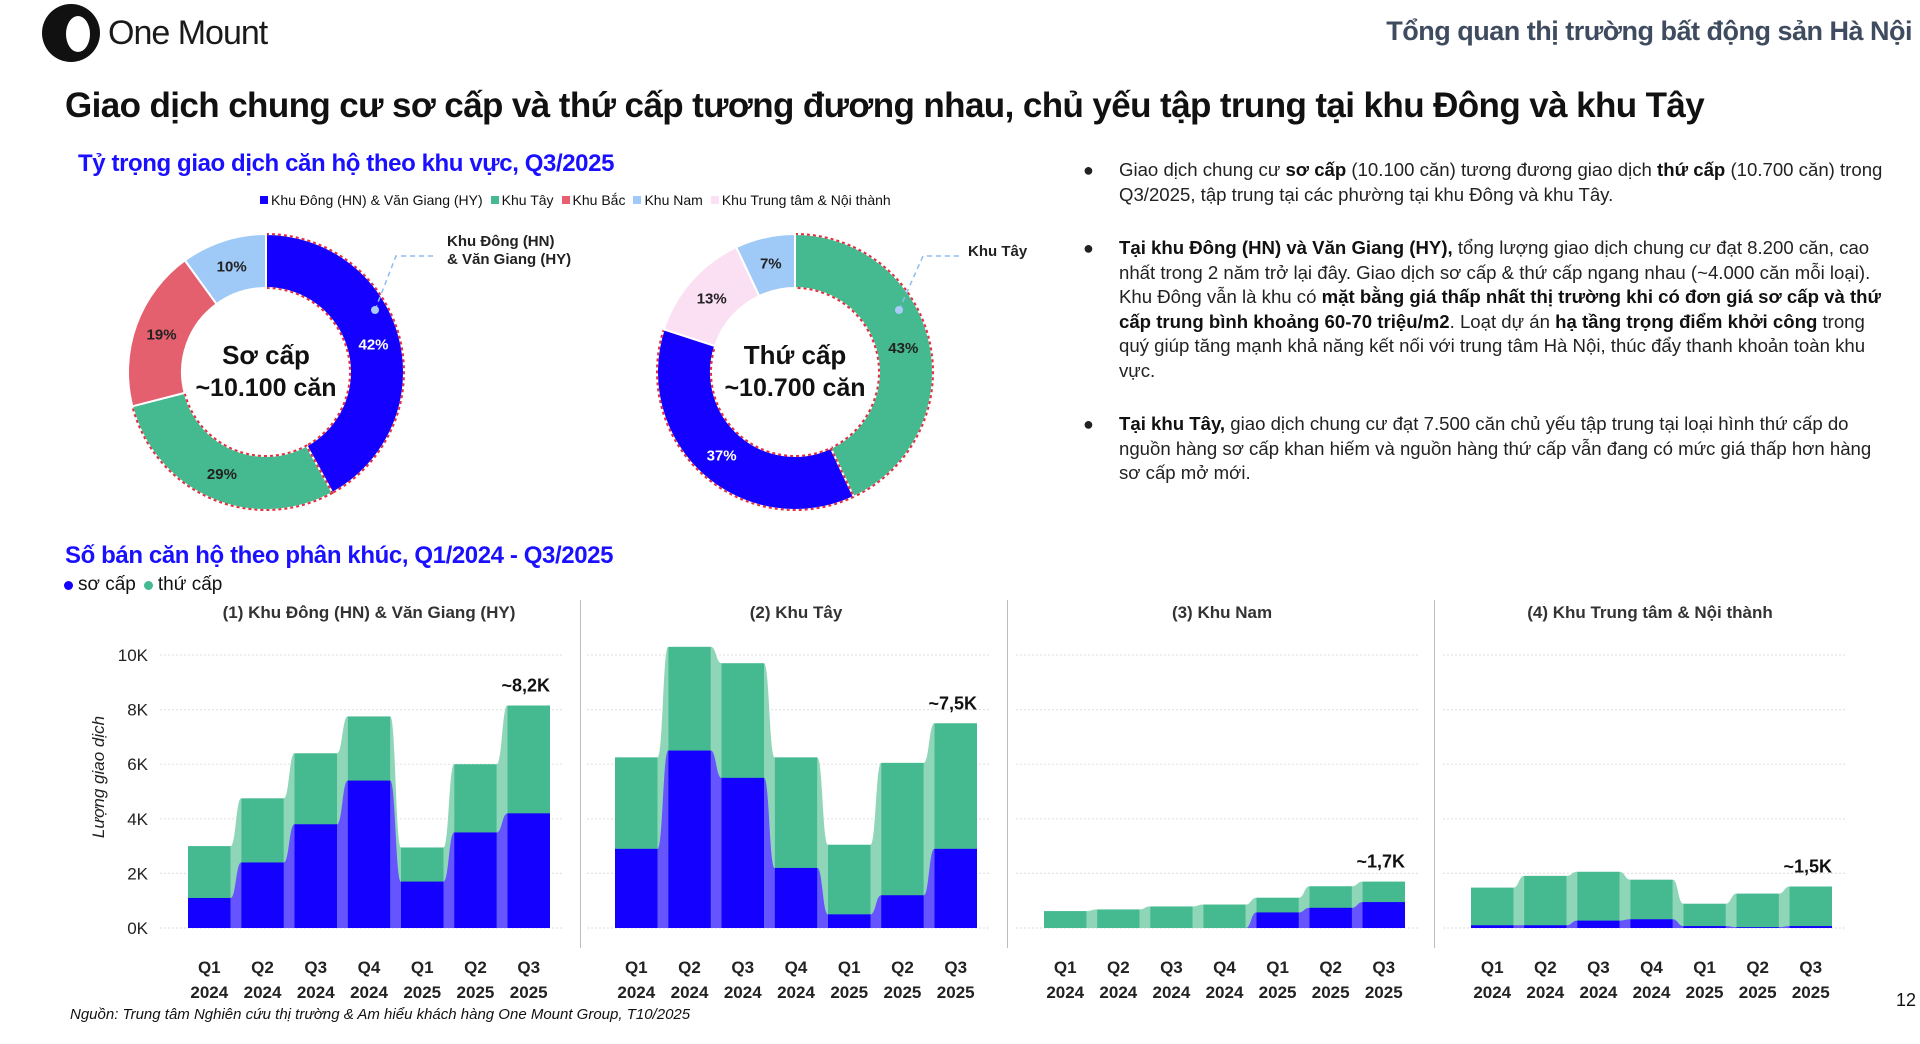 This screenshot has height=1044, width=1920. What do you see at coordinates (796, 612) in the screenshot?
I see `panel-title: (2) Khu Tây` at bounding box center [796, 612].